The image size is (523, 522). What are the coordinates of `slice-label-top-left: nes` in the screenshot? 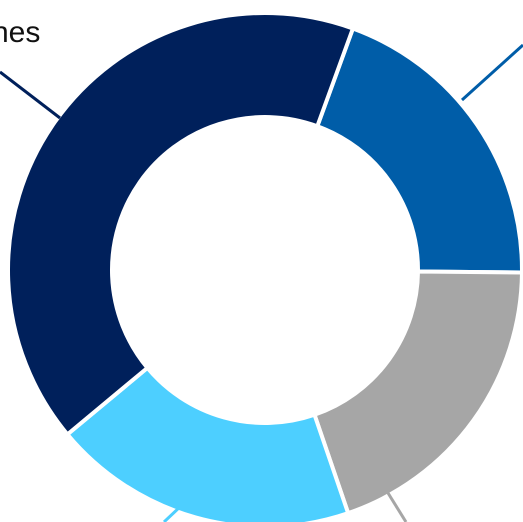 It's located at (20, 32).